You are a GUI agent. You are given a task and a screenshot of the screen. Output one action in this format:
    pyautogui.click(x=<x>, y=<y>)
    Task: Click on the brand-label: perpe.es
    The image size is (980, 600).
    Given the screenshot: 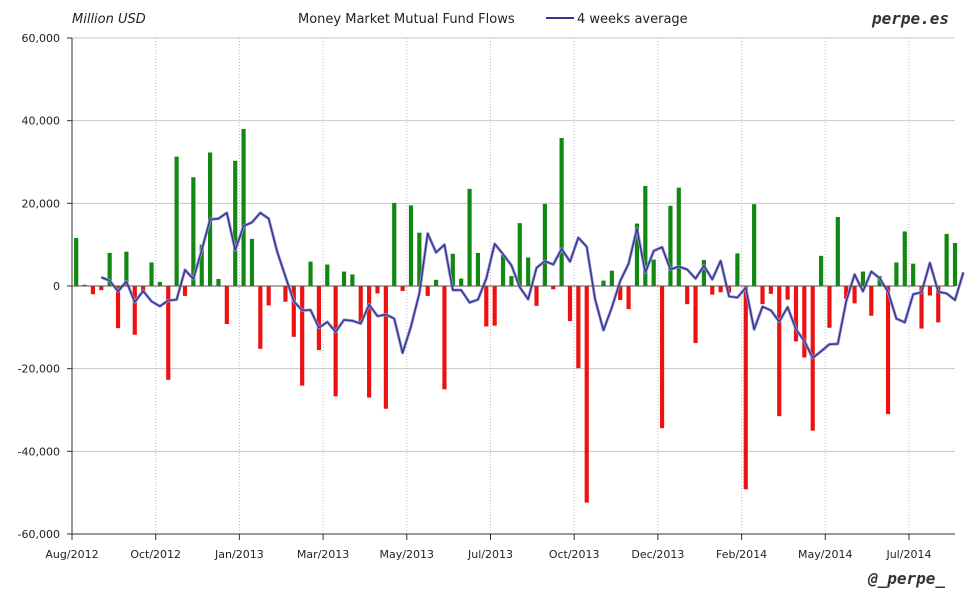 What is the action you would take?
    pyautogui.click(x=910, y=18)
    